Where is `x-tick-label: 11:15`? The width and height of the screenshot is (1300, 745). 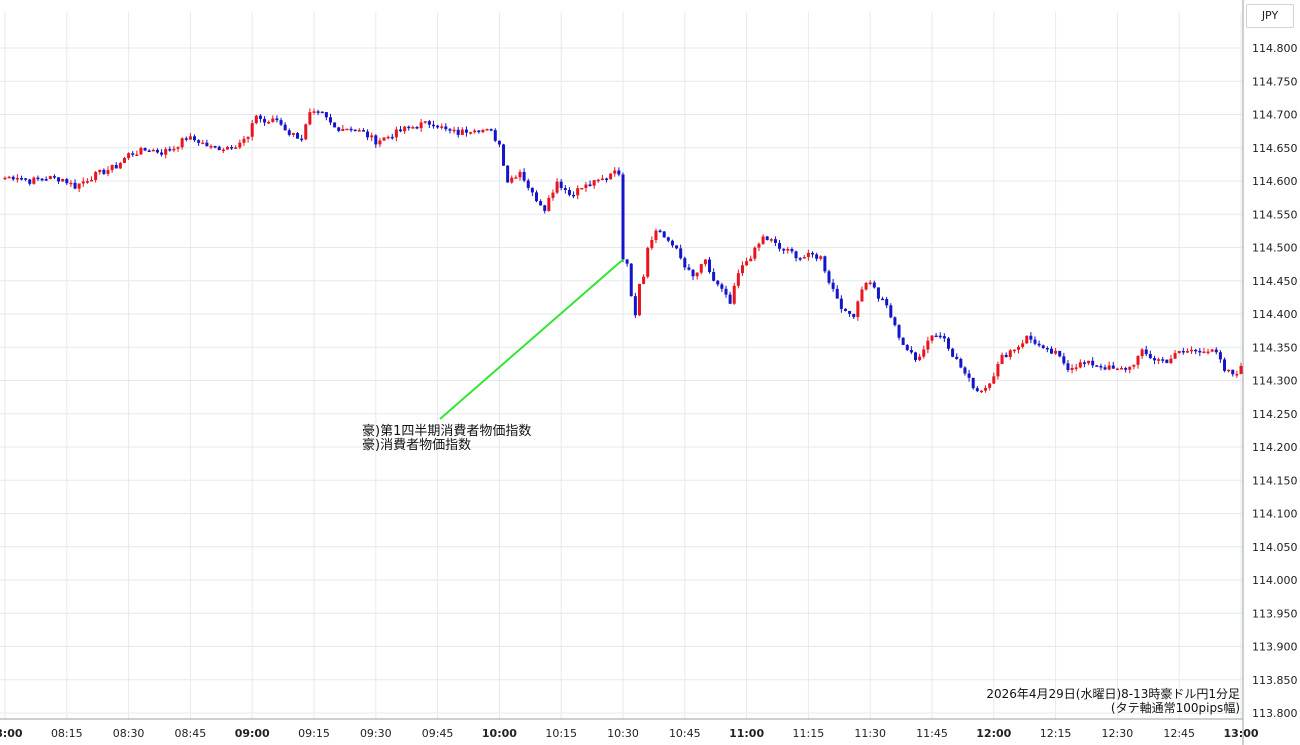 x-tick-label: 11:15 is located at coordinates (809, 733).